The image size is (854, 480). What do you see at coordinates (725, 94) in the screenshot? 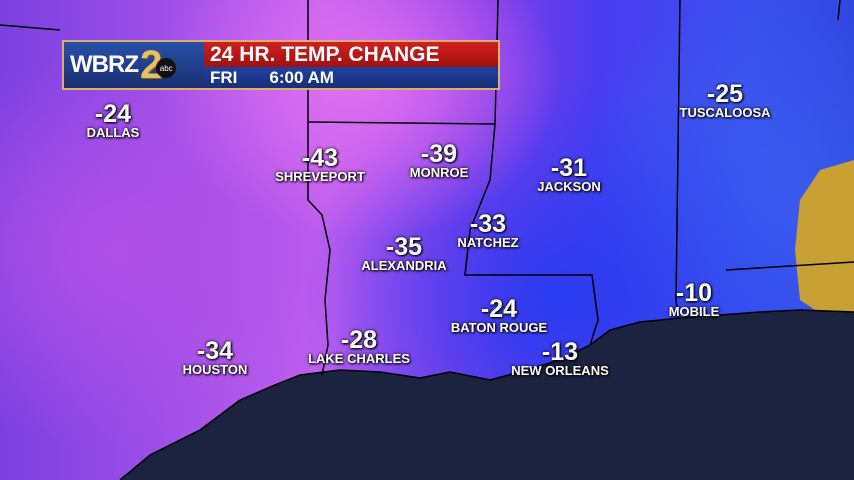
I see `temp-change-value: -25` at bounding box center [725, 94].